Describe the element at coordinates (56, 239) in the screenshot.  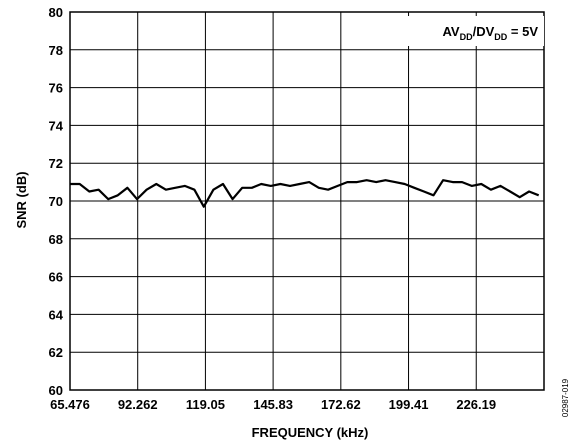
I see `y-tick-label: 68` at that location.